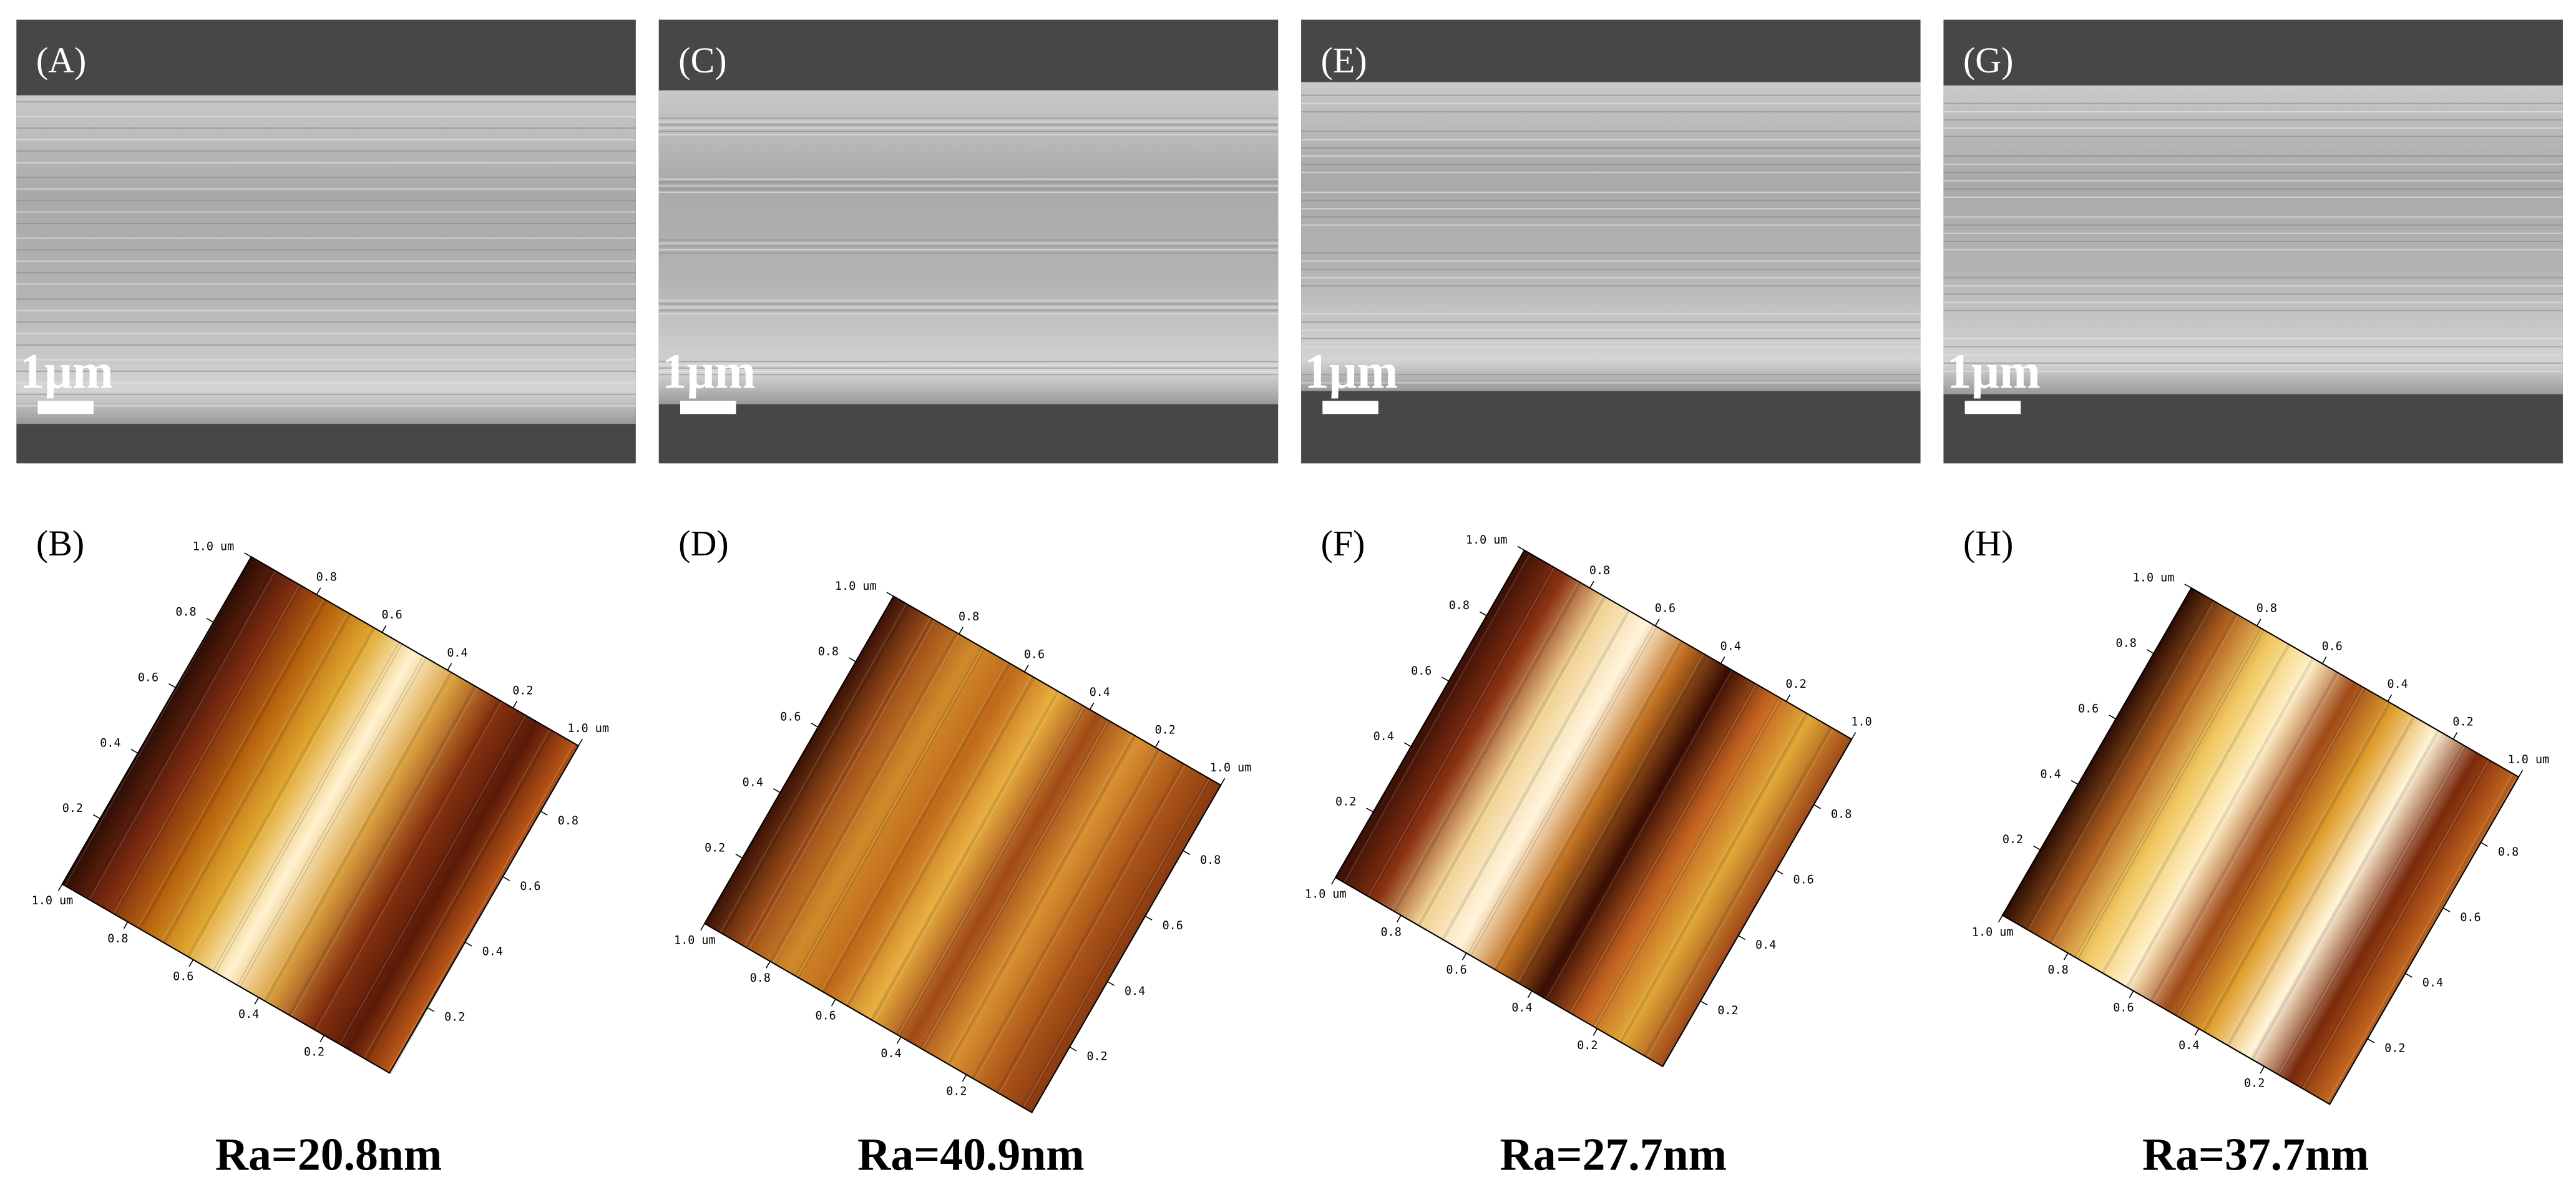  I want to click on roughness-value: Ra=27.7nm, so click(1613, 1154).